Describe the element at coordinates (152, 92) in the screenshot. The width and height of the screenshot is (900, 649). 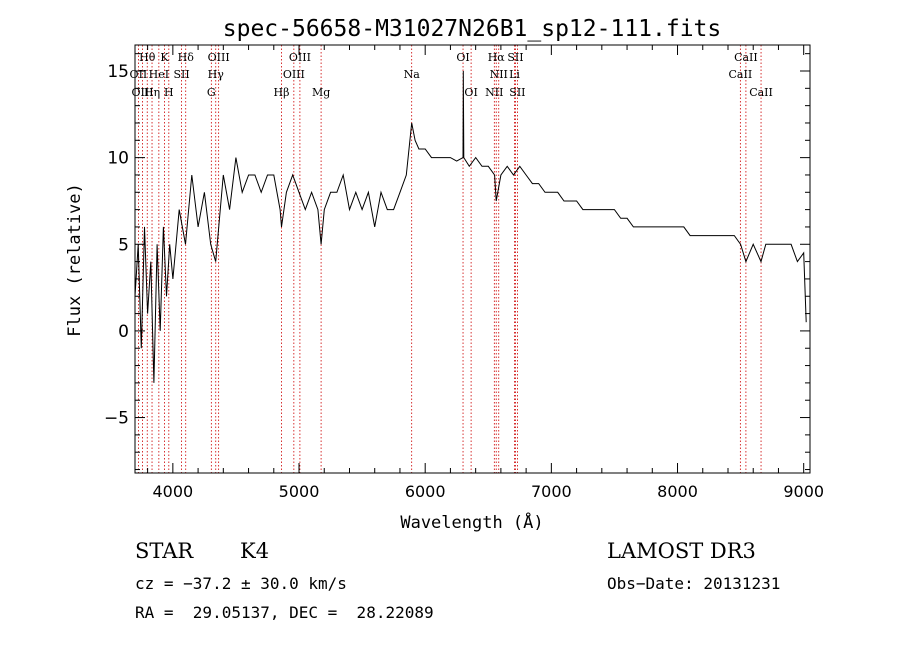
I see `line-label-4: Hη` at that location.